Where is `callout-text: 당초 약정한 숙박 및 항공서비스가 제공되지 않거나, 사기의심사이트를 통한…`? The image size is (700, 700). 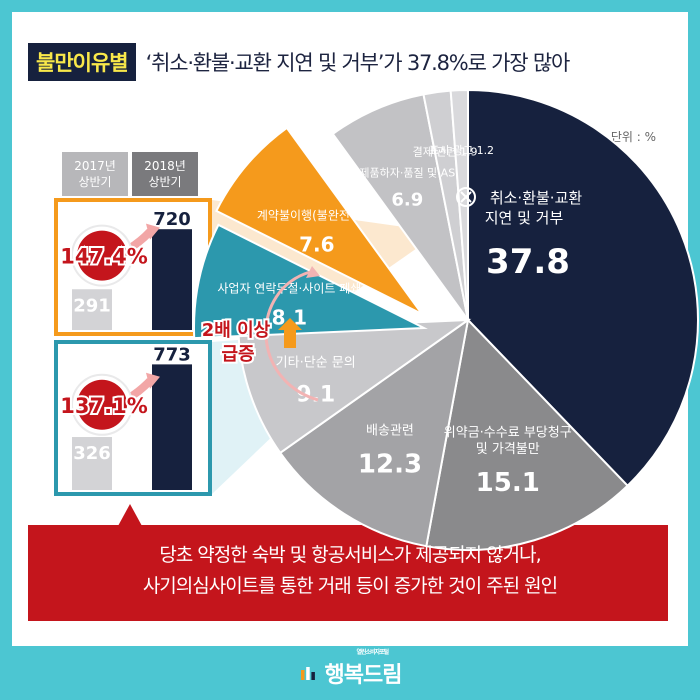 callout-text: 당초 약정한 숙박 및 항공서비스가 제공되지 않거나, 사기의심사이트를 통한… is located at coordinates (350, 571).